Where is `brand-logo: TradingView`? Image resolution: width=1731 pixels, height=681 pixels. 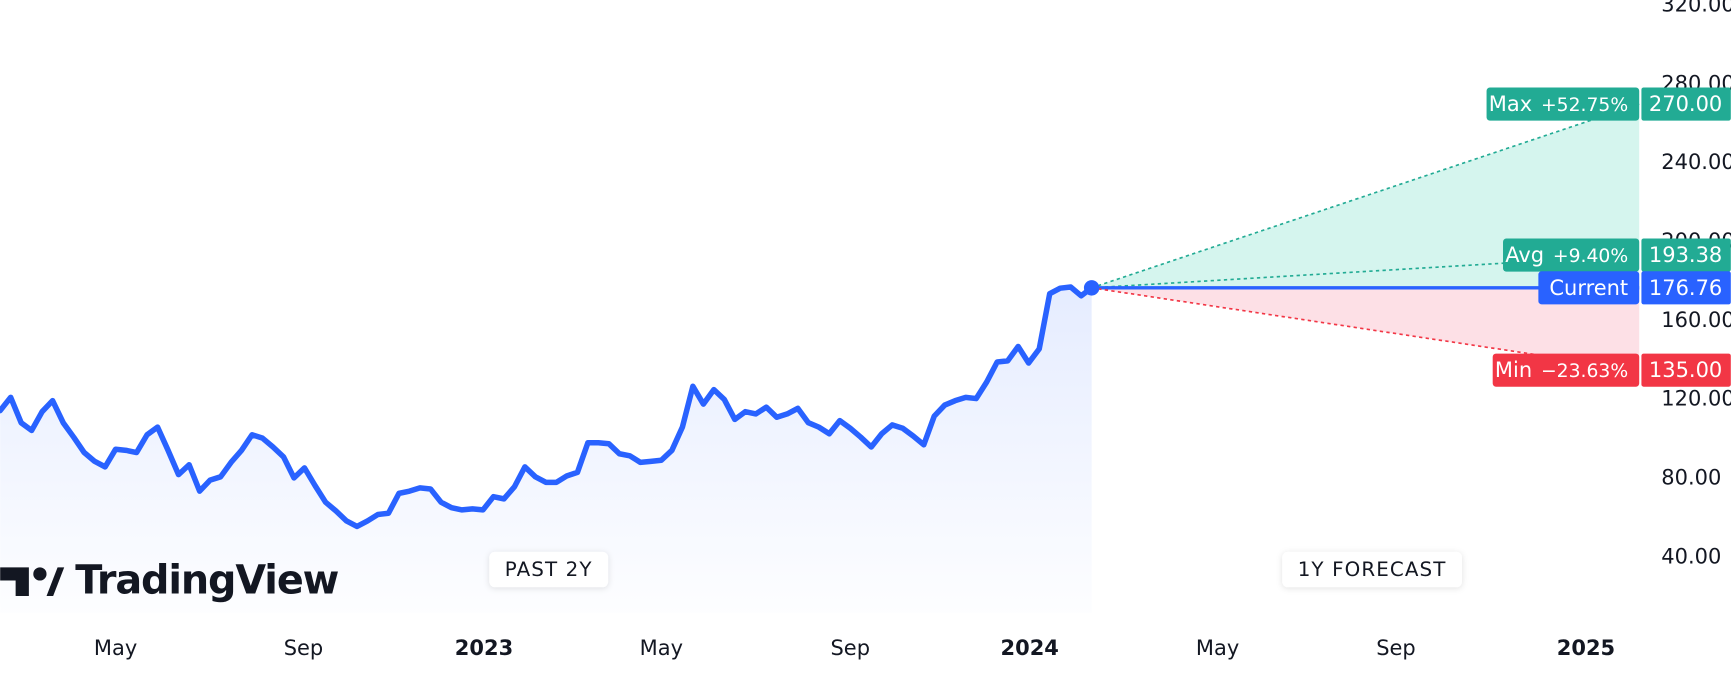
brand-logo: TradingView is located at coordinates (170, 580).